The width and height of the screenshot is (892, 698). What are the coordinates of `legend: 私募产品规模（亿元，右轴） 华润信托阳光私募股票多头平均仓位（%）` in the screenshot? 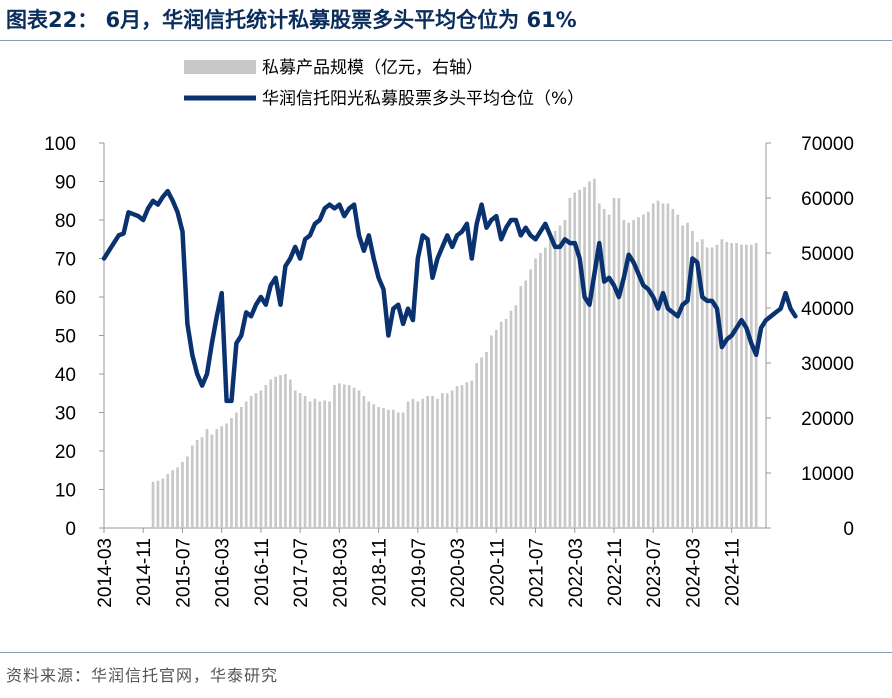 It's located at (384, 83).